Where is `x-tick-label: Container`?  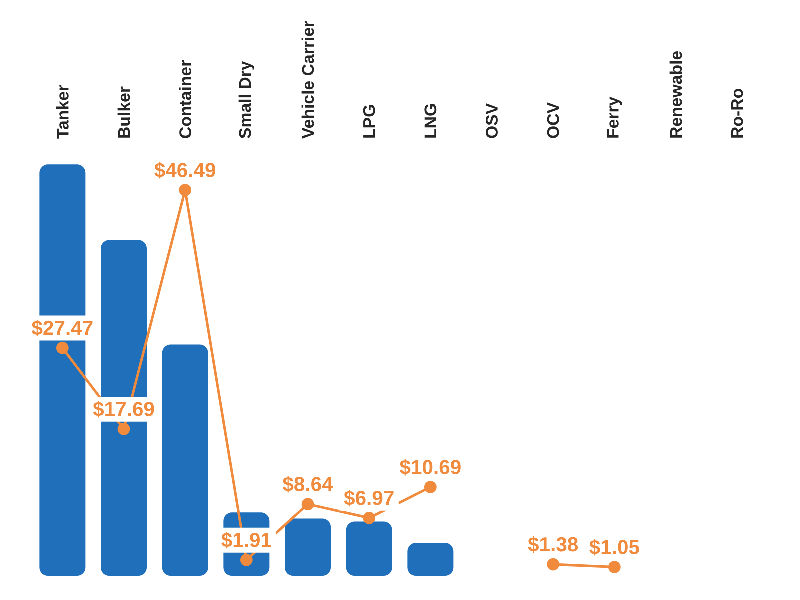 x-tick-label: Container is located at coordinates (185, 99).